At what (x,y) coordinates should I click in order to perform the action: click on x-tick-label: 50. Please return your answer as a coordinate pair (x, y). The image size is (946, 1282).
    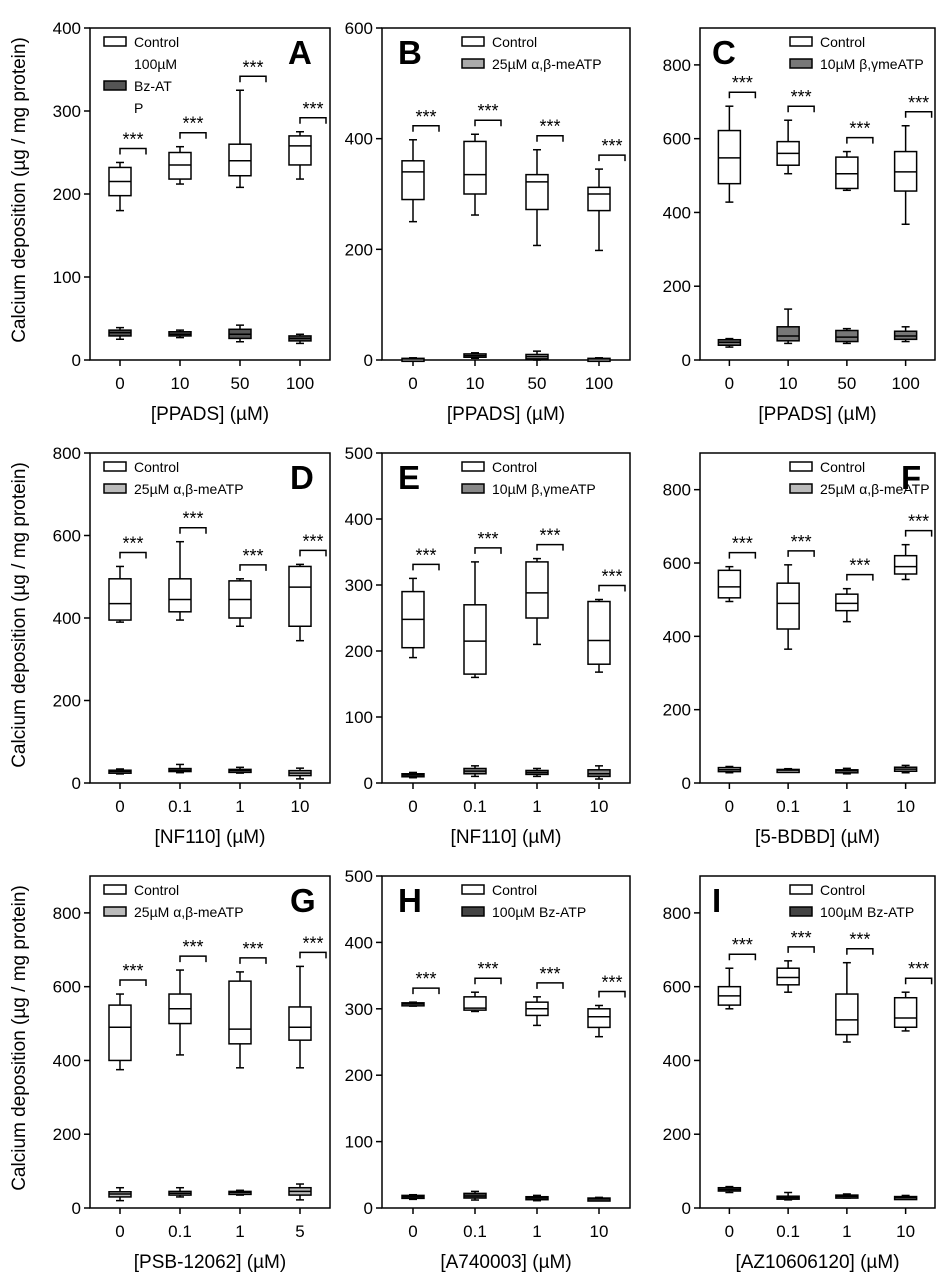
    Looking at the image, I should click on (537, 383).